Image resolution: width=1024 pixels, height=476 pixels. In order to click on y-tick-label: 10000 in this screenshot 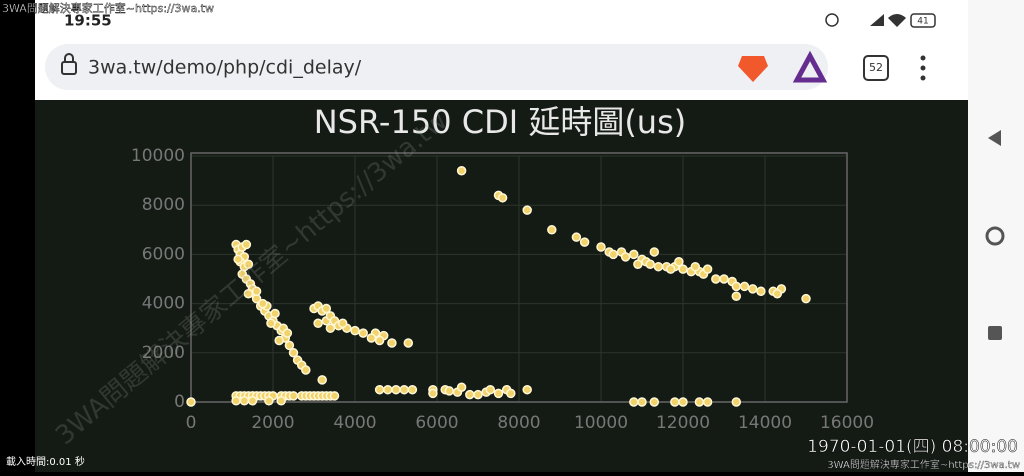, I will do `click(158, 156)`.